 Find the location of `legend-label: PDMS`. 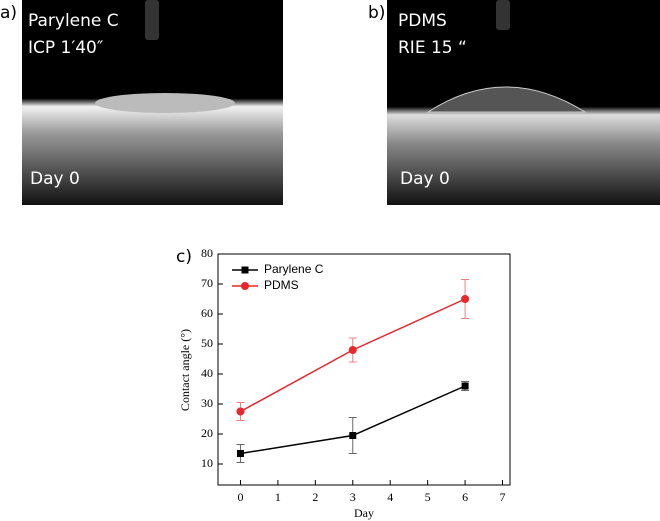

legend-label: PDMS is located at coordinates (281, 285).